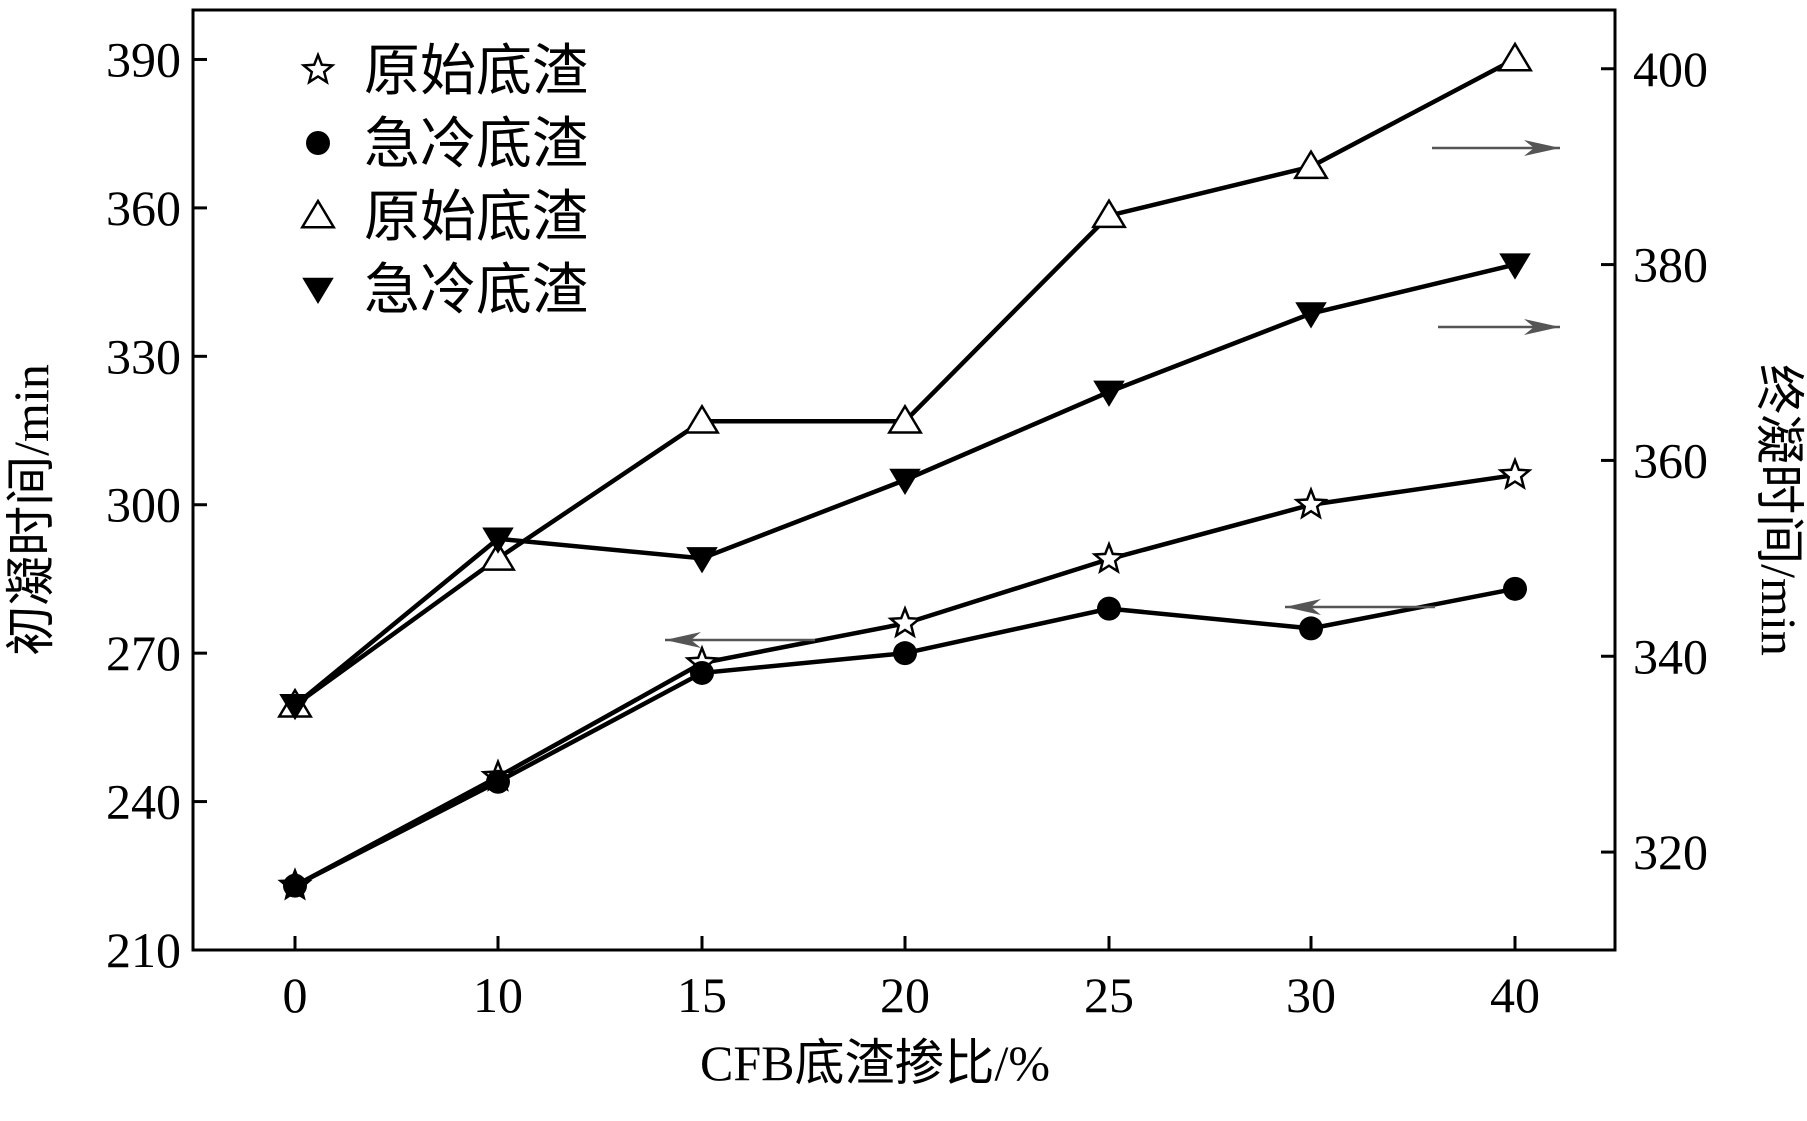 The width and height of the screenshot is (1807, 1121). I want to click on x-tick-label: 20, so click(905, 995).